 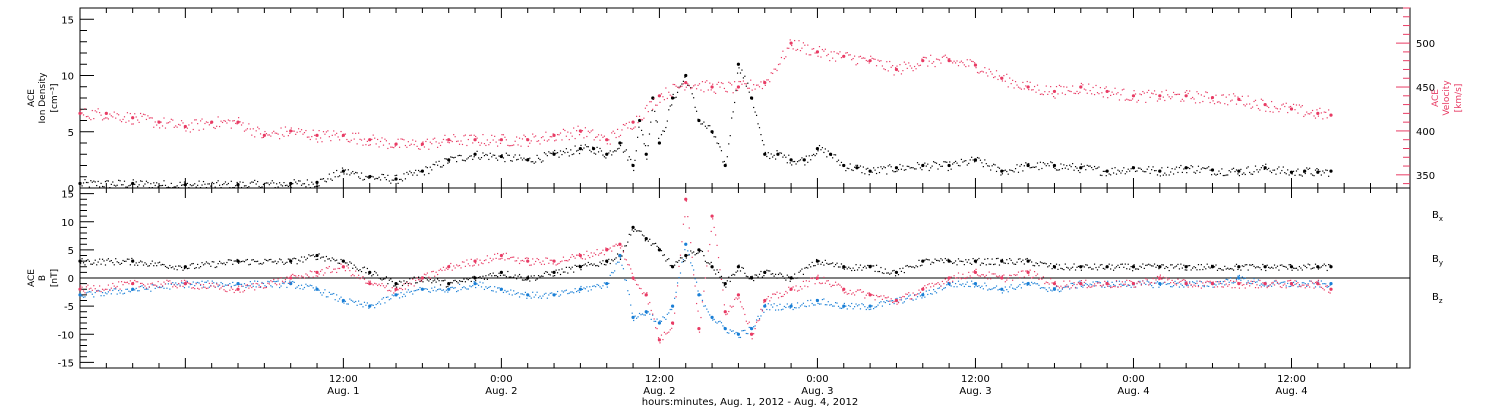 I want to click on top-right-axis-title: ACE Velocity [km/s], so click(x=1447, y=98).